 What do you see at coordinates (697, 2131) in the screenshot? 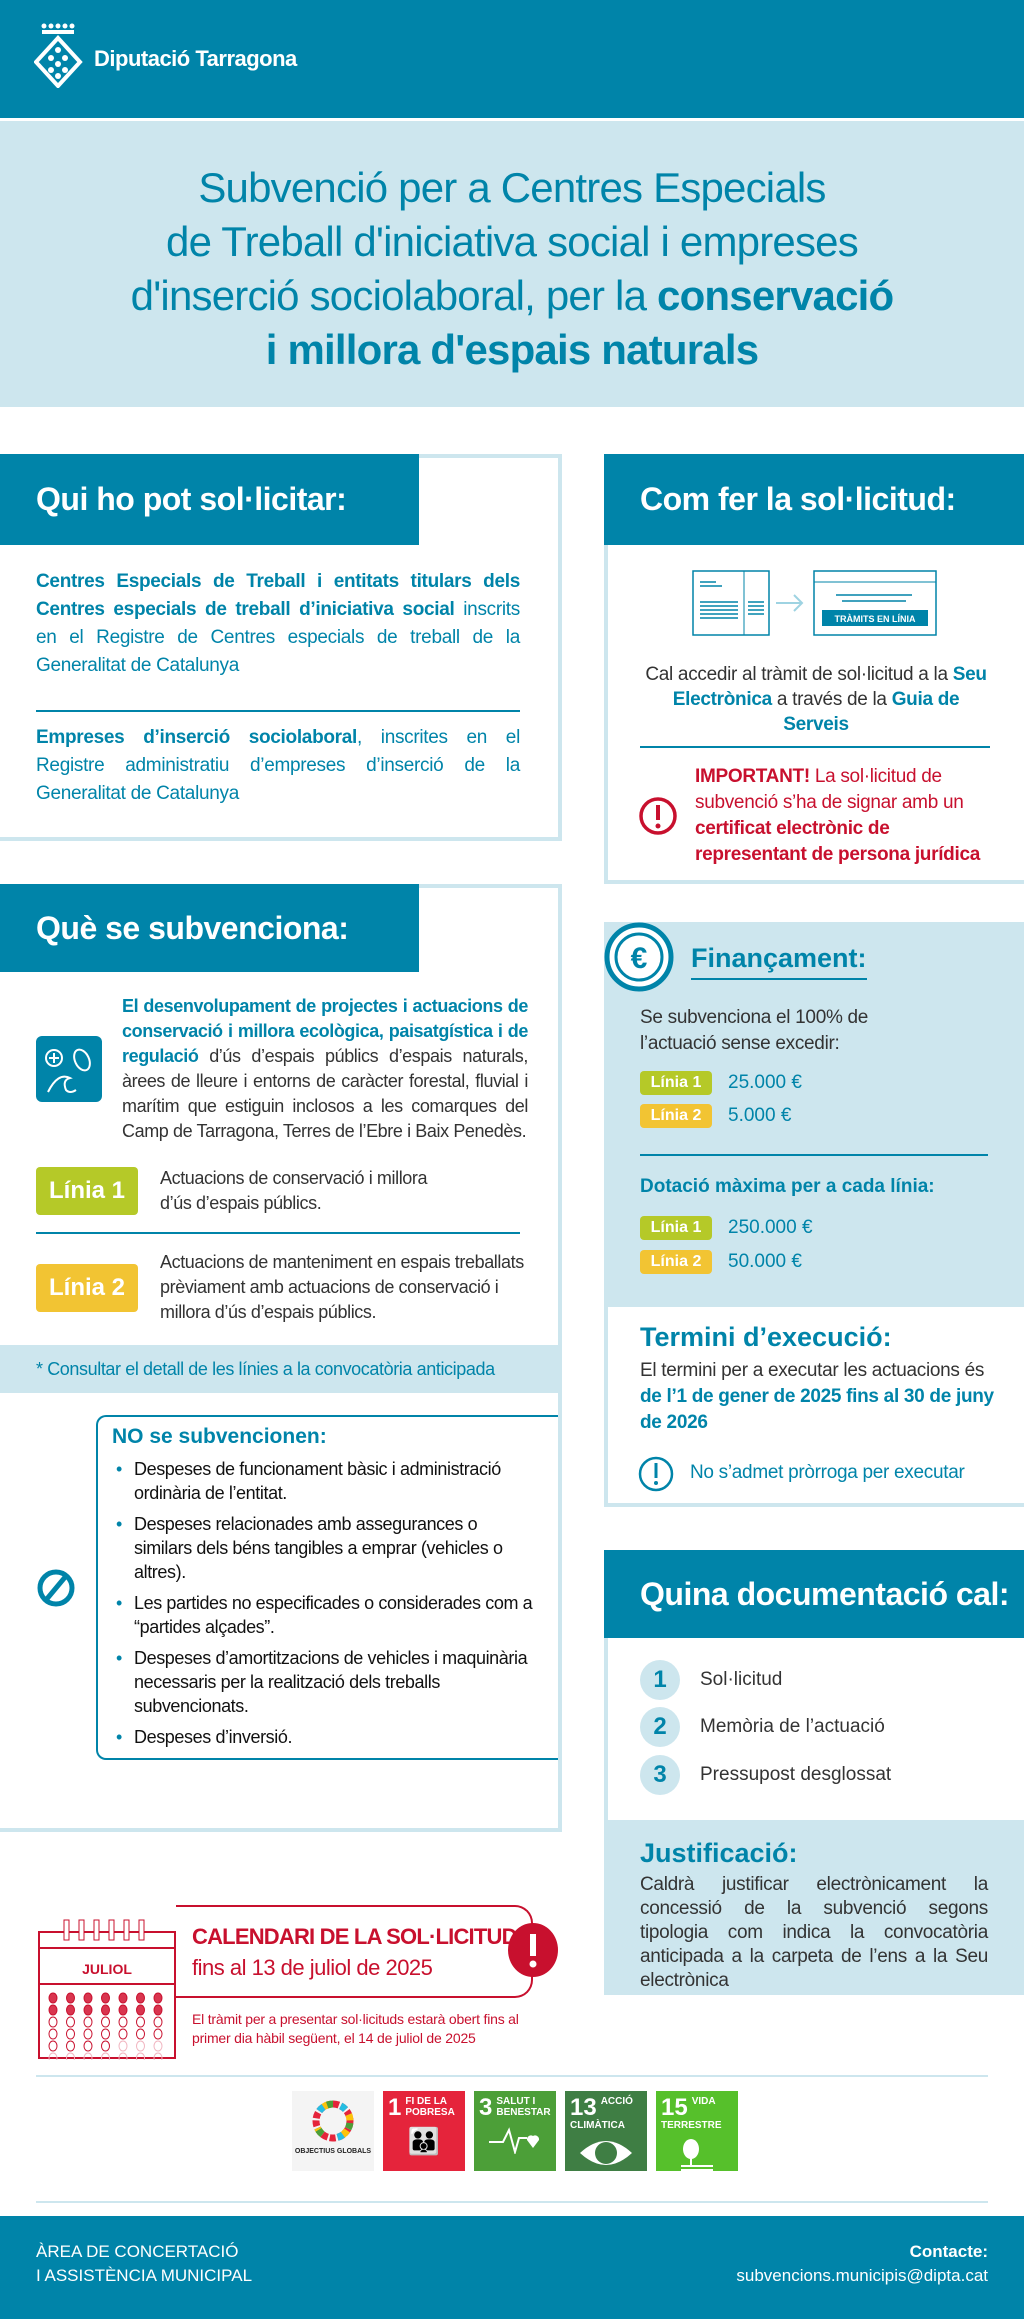
I see `sdg-goal-15: 15 VIDA TERRESTRE` at bounding box center [697, 2131].